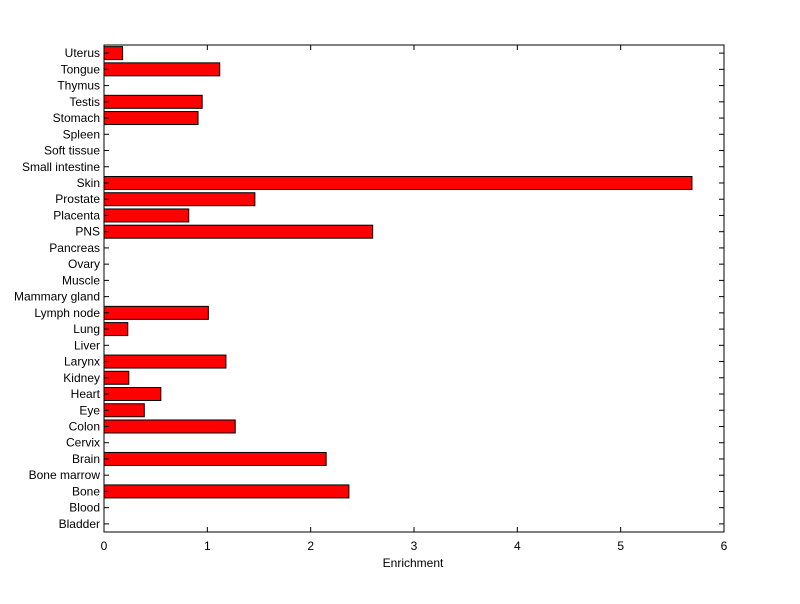 The height and width of the screenshot is (604, 800). Describe the element at coordinates (61, 167) in the screenshot. I see `y-tick-label: Small intestine` at that location.